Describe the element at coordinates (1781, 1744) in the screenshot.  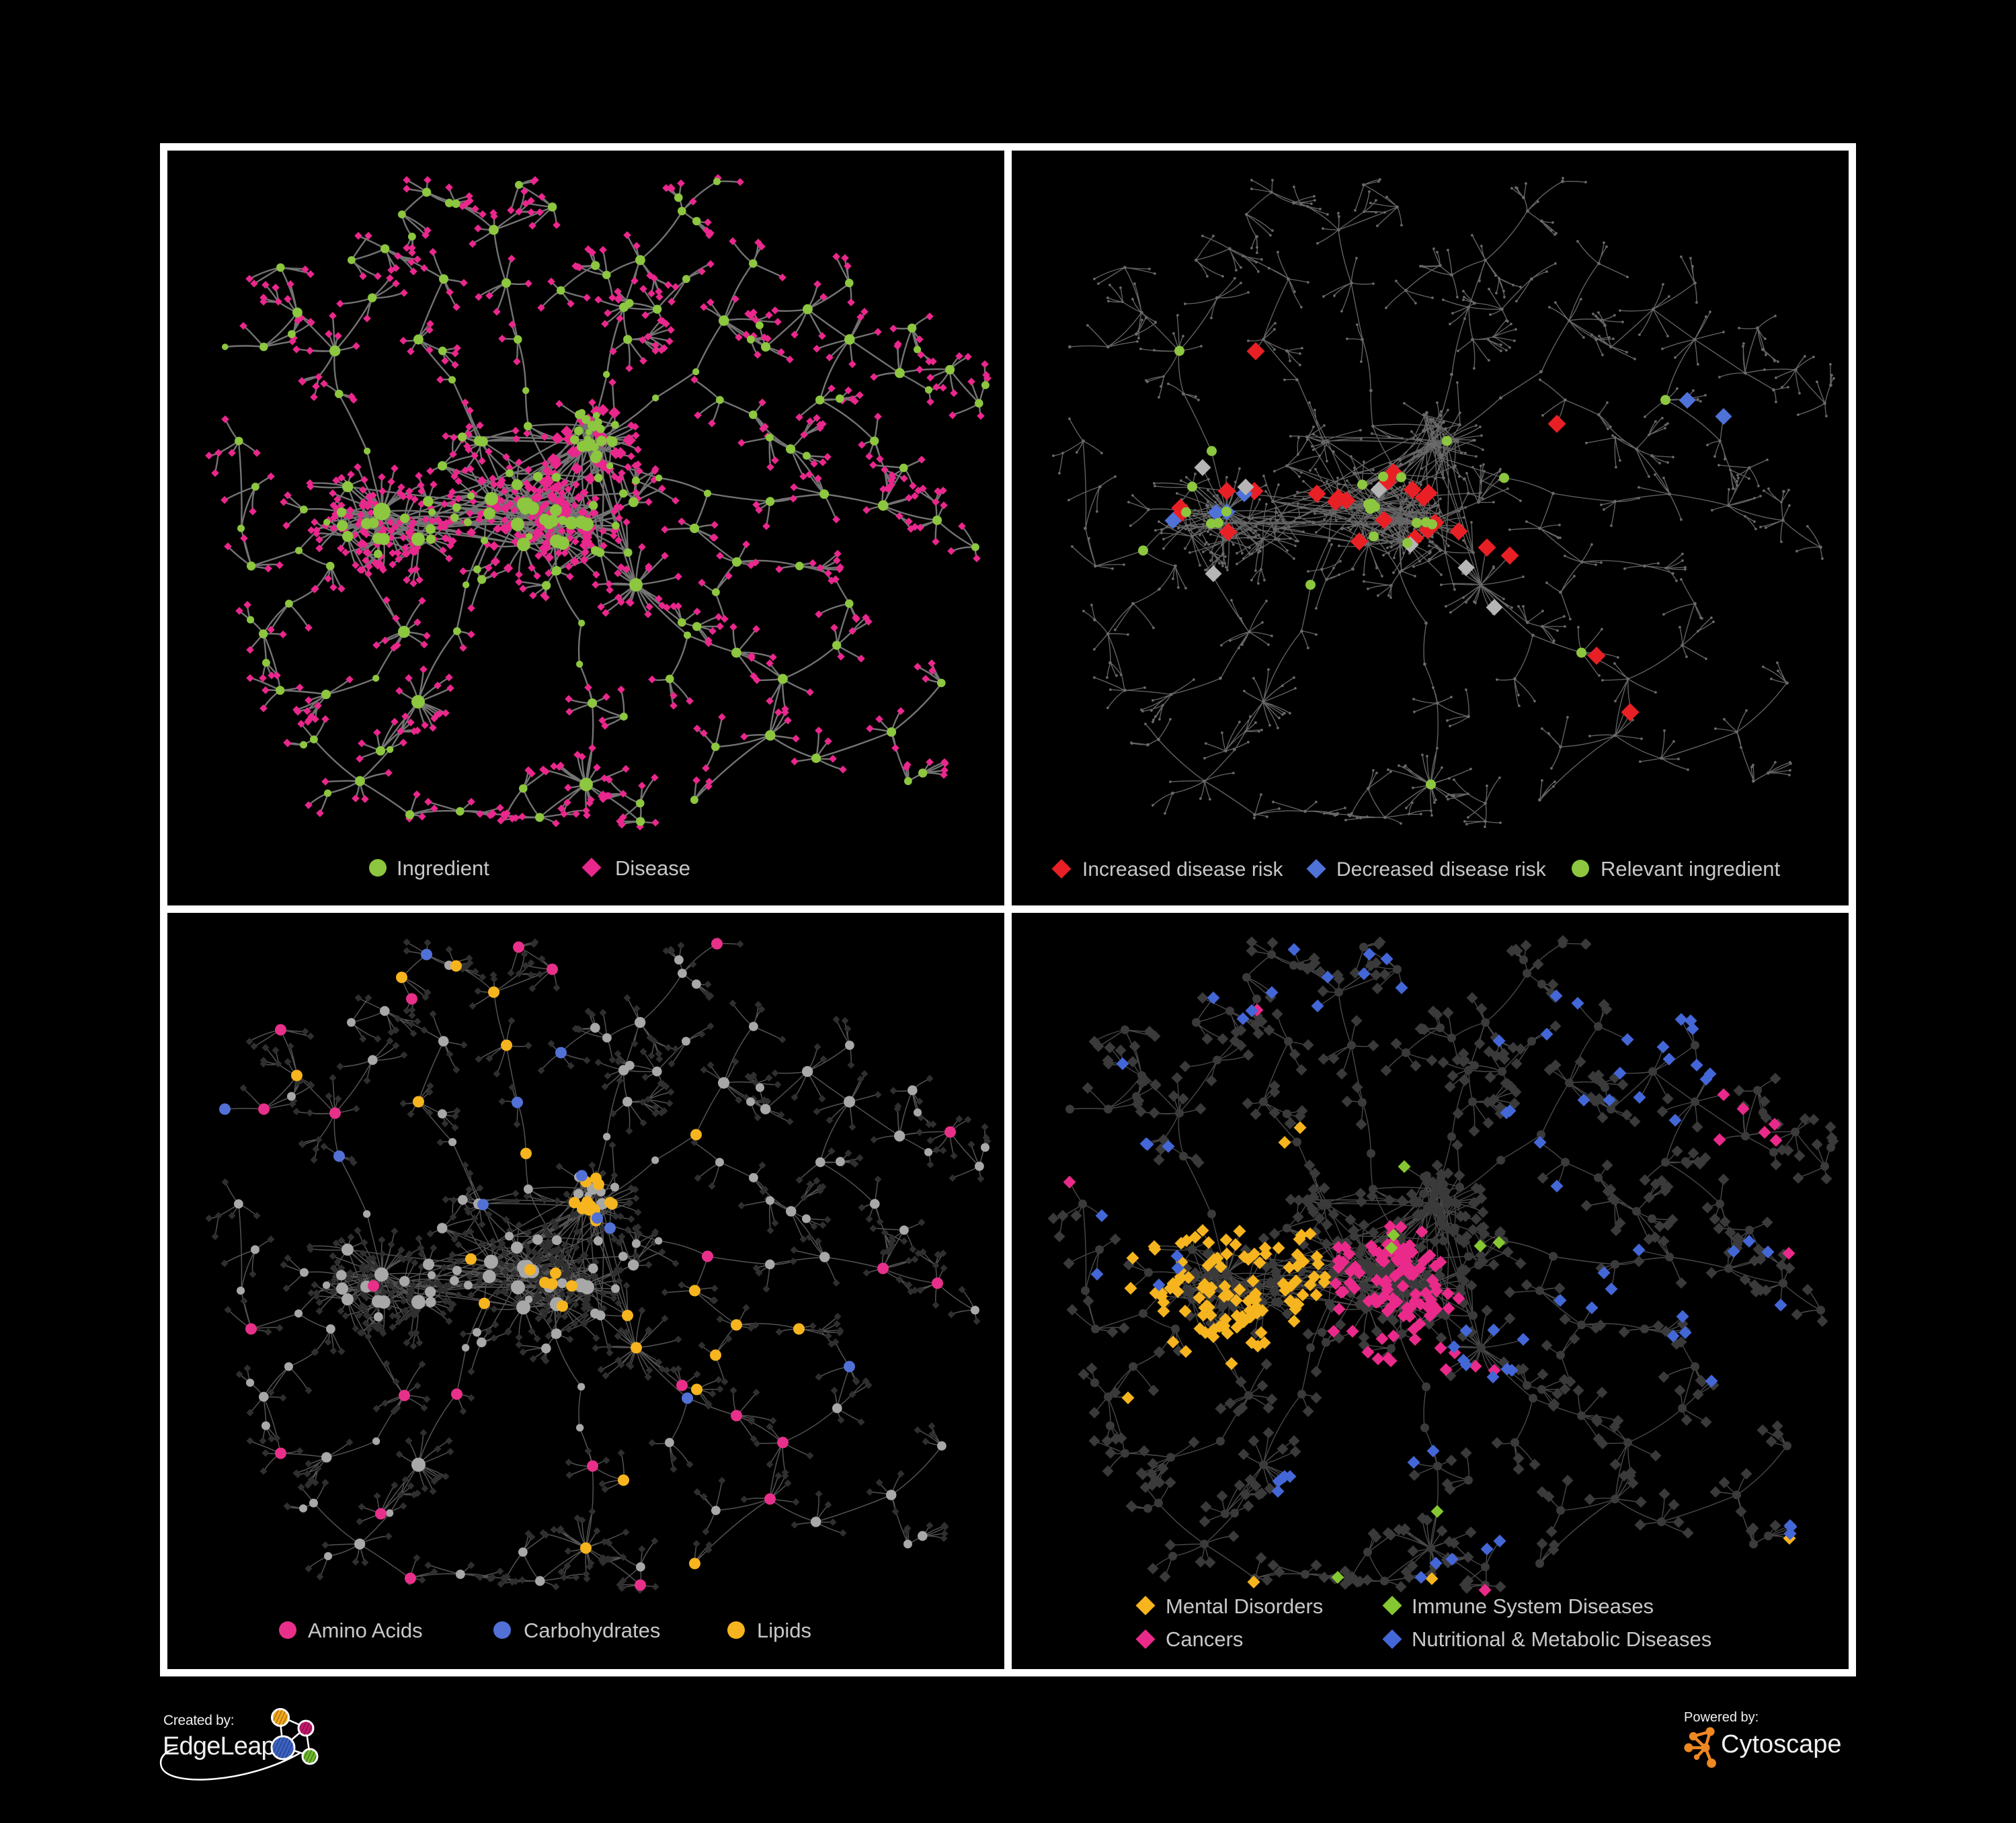
I see `svg-text: Cytoscape` at that location.